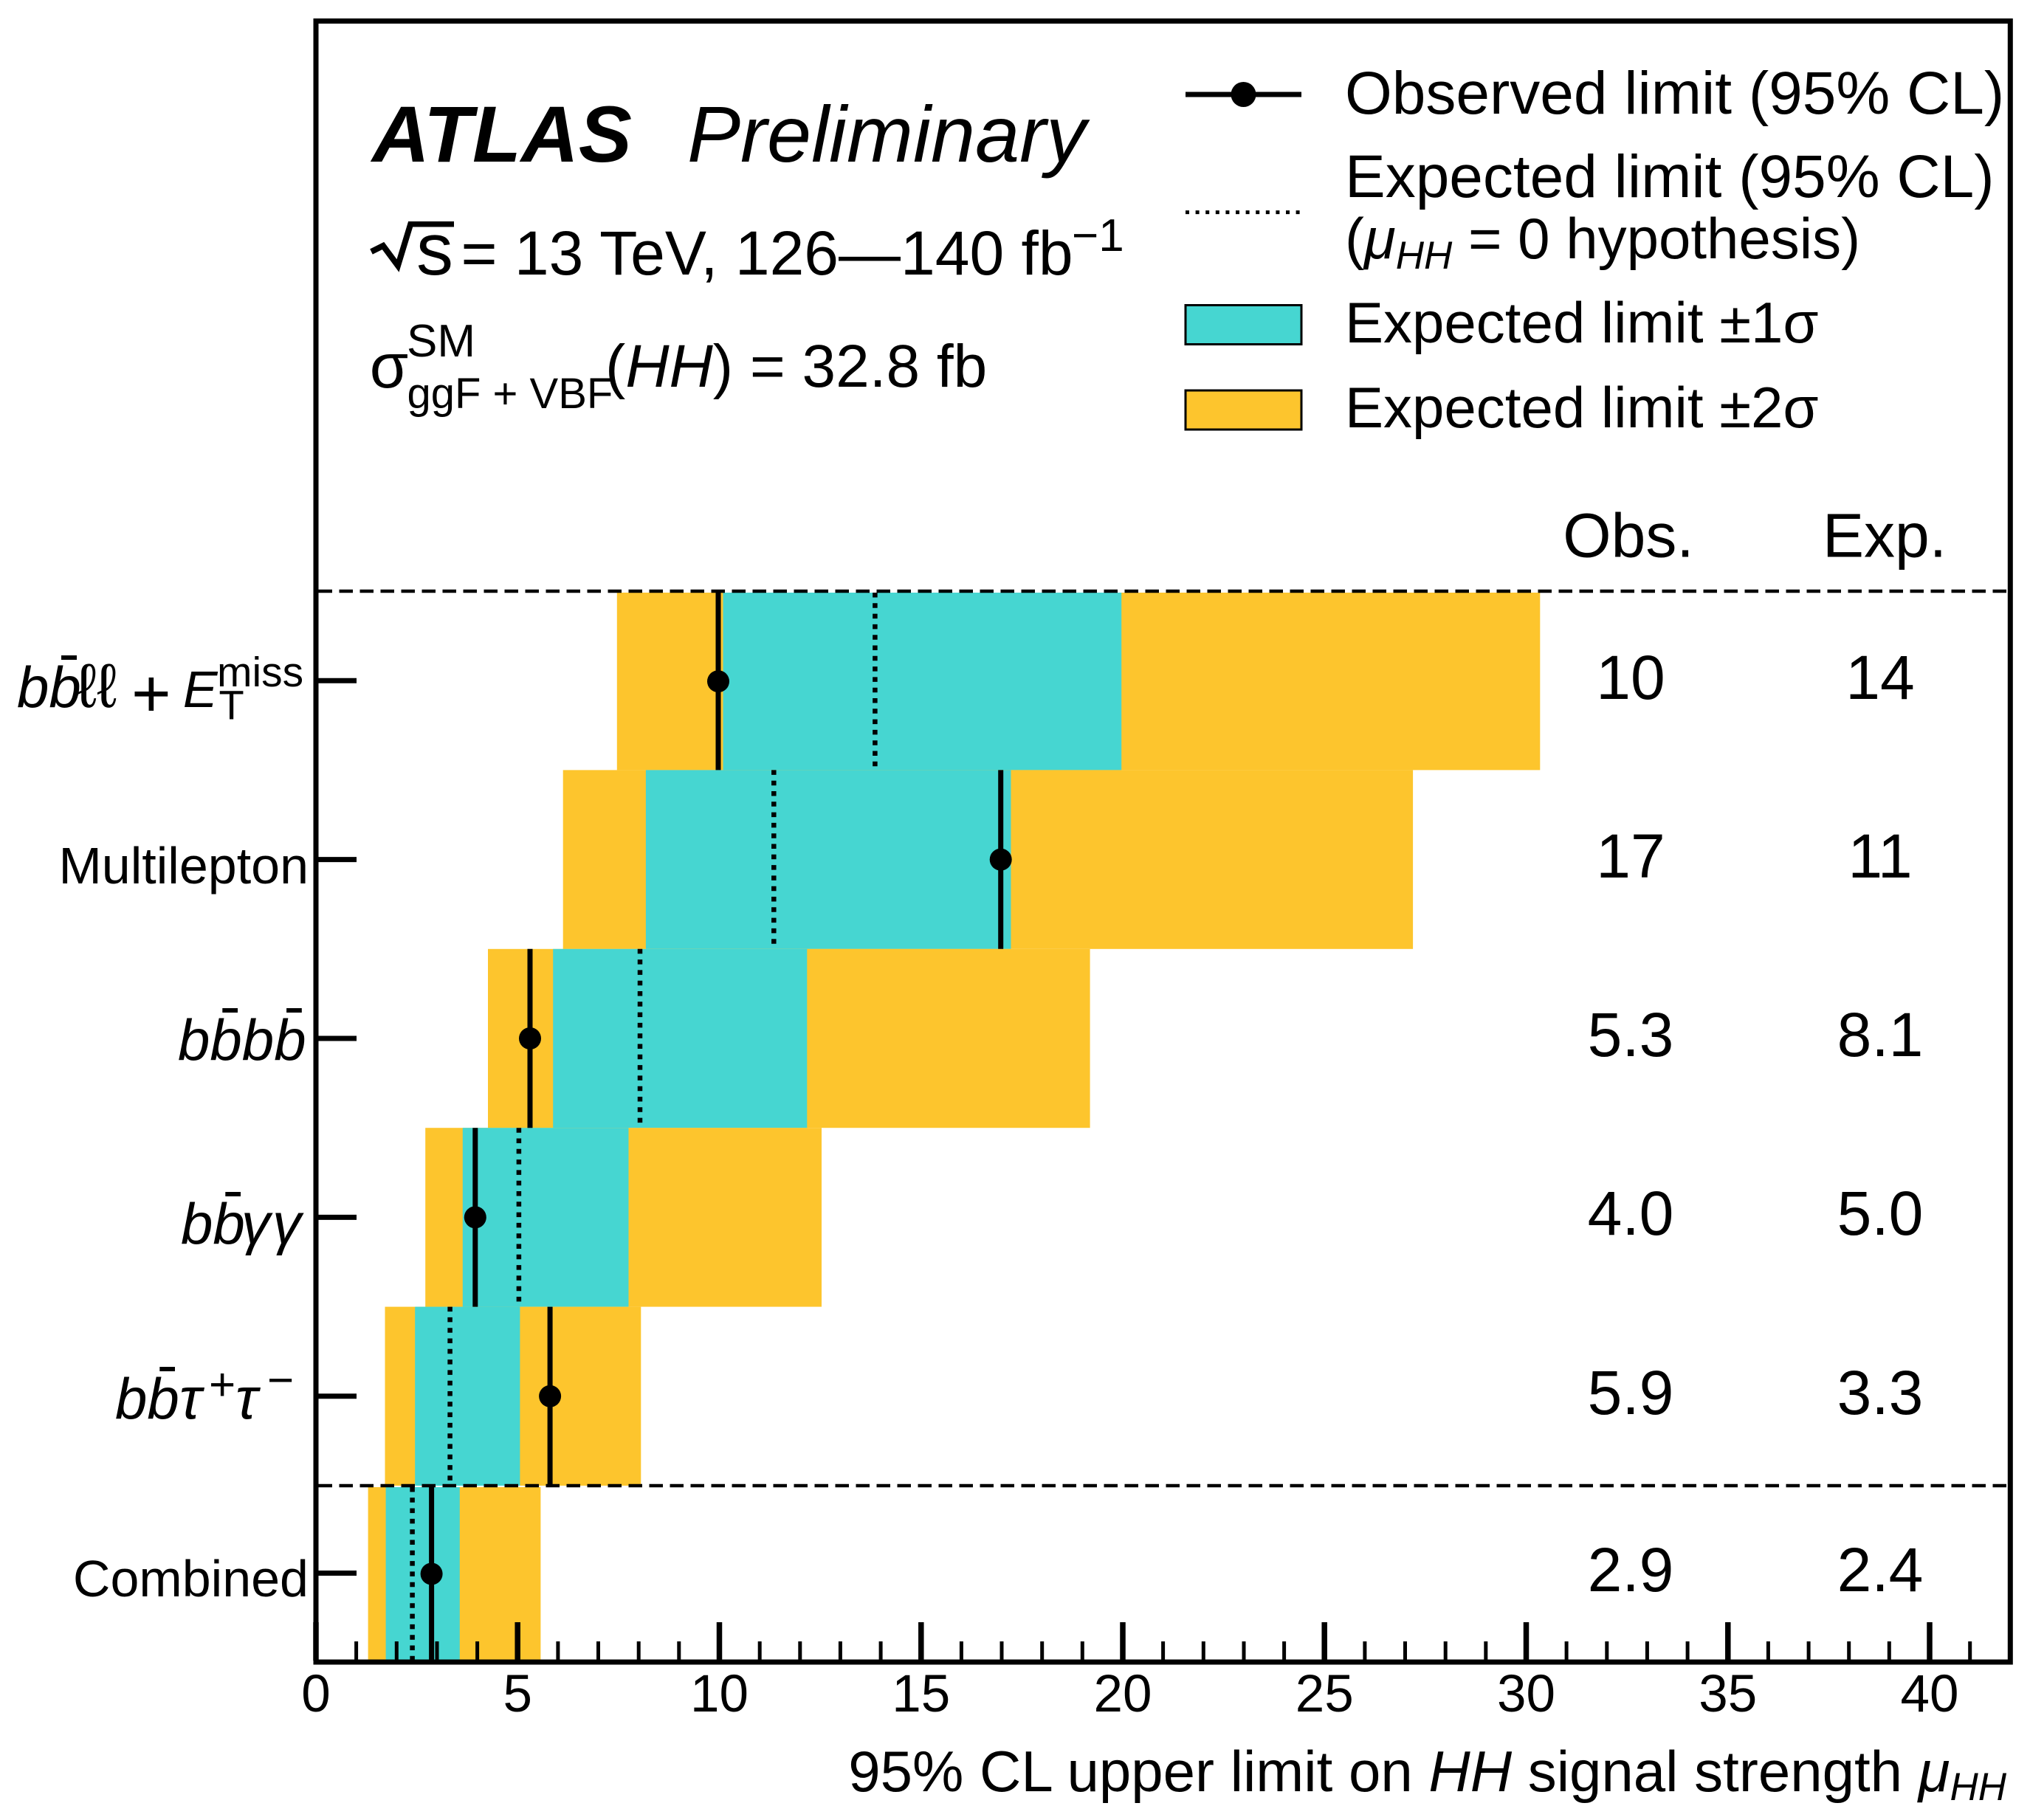  What do you see at coordinates (1123, 1694) in the screenshot?
I see `svg-text: 20` at bounding box center [1123, 1694].